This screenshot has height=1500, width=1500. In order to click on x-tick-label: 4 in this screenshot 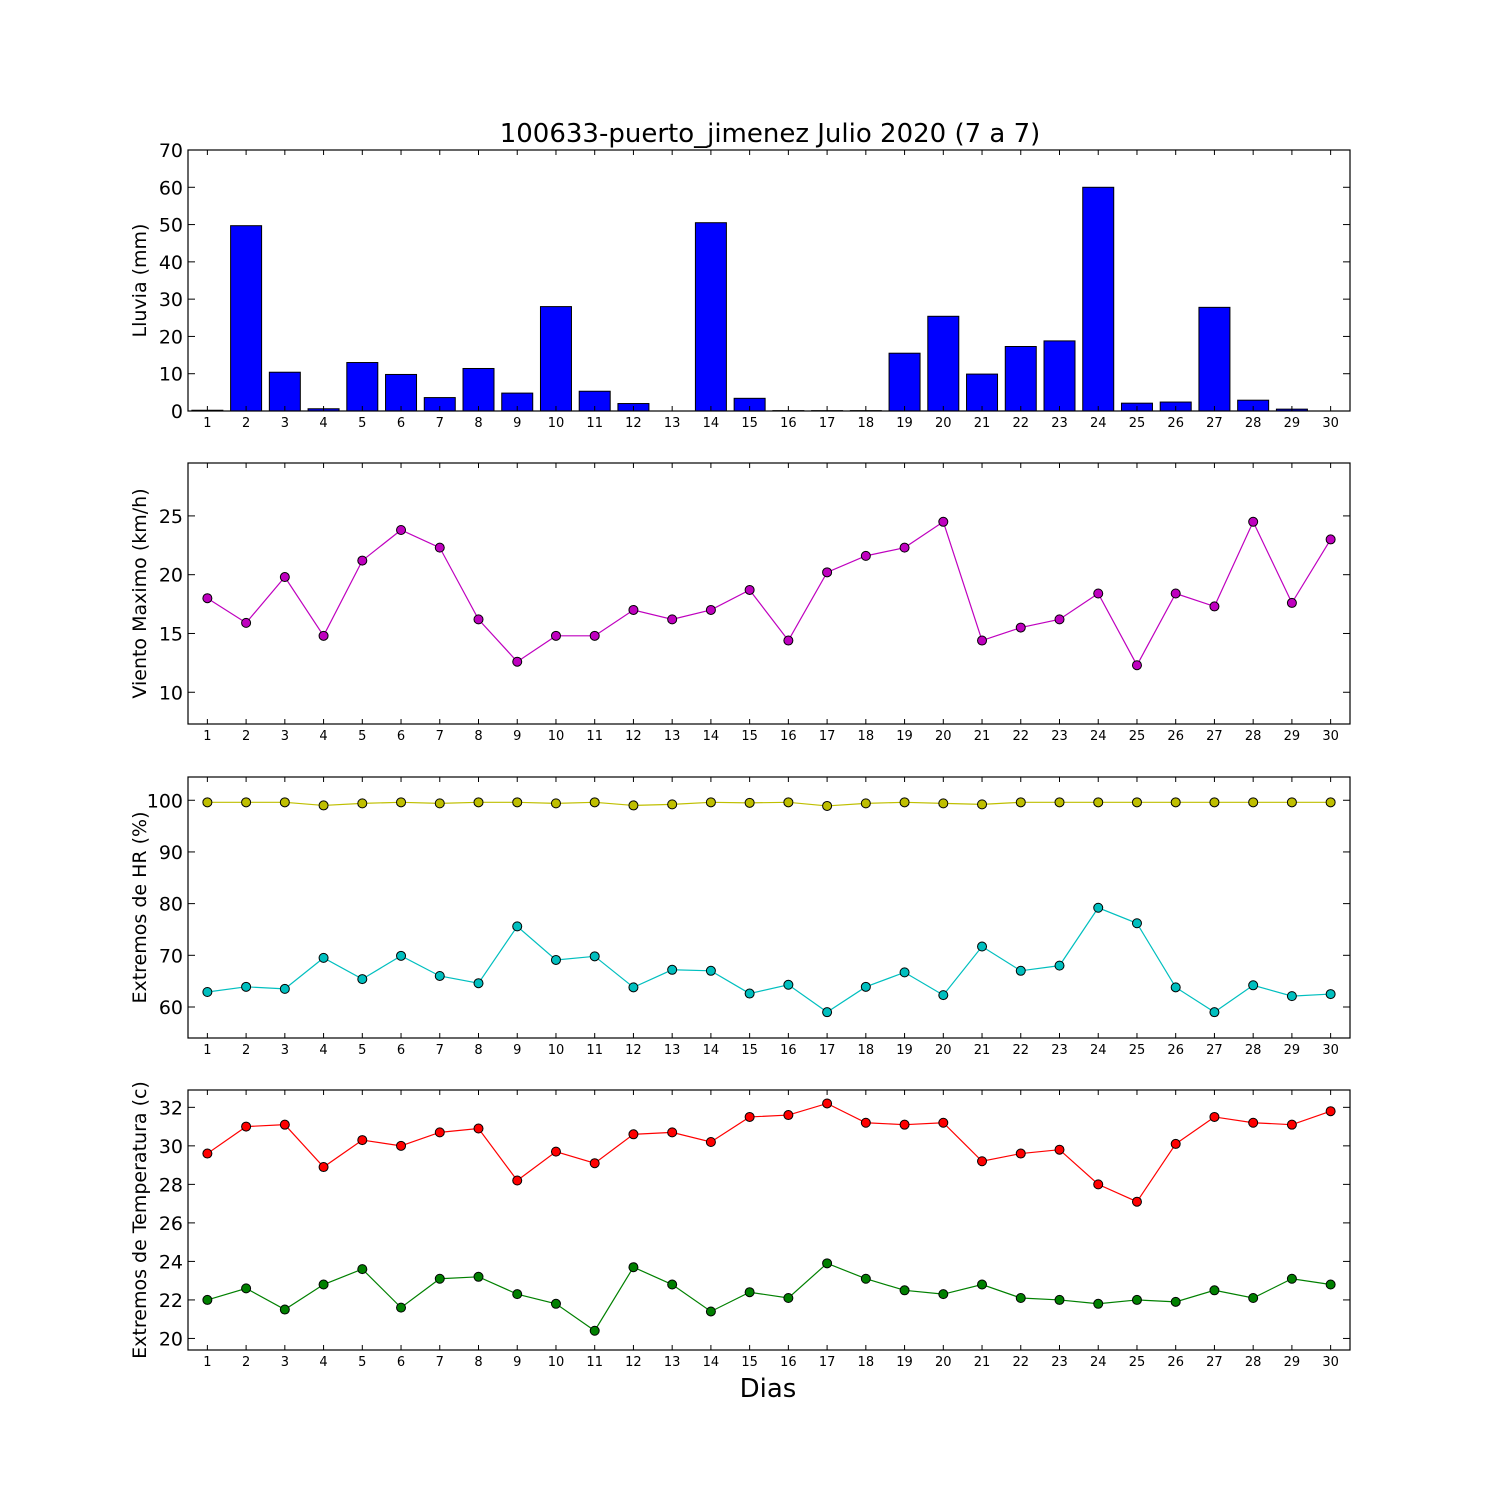, I will do `click(323, 1362)`.